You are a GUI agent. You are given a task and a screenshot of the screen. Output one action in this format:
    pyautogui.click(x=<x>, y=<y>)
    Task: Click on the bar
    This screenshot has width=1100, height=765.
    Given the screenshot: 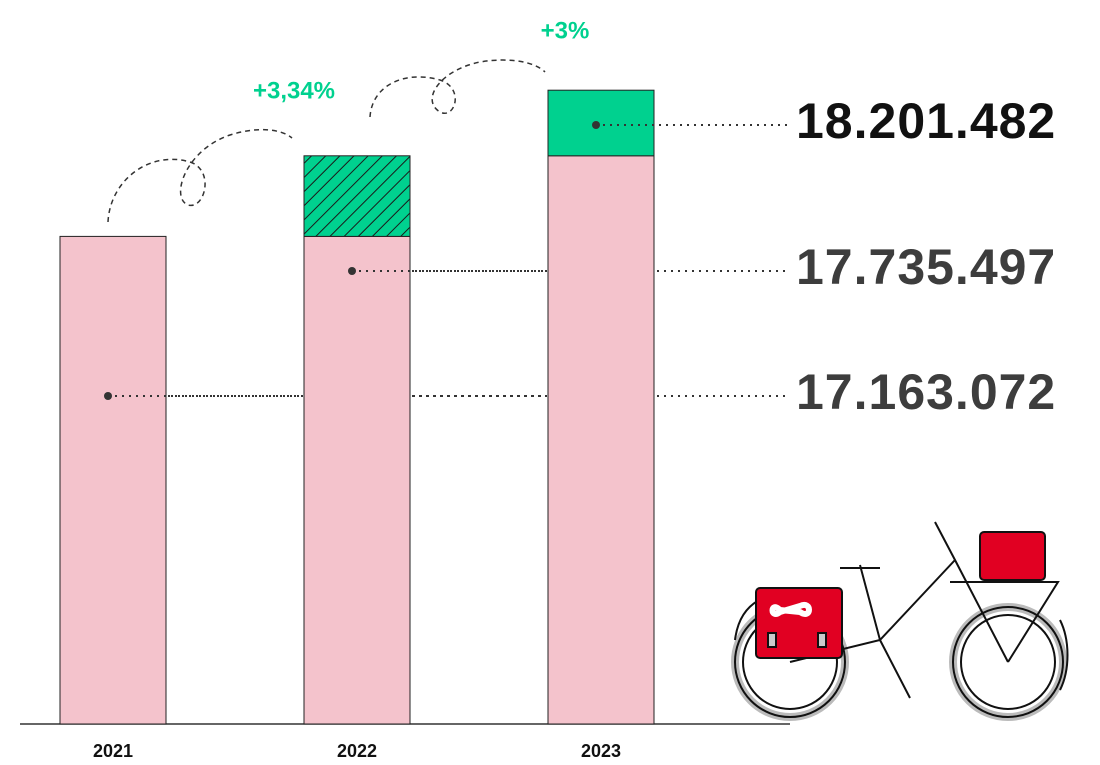 What is the action you would take?
    pyautogui.click(x=113, y=480)
    